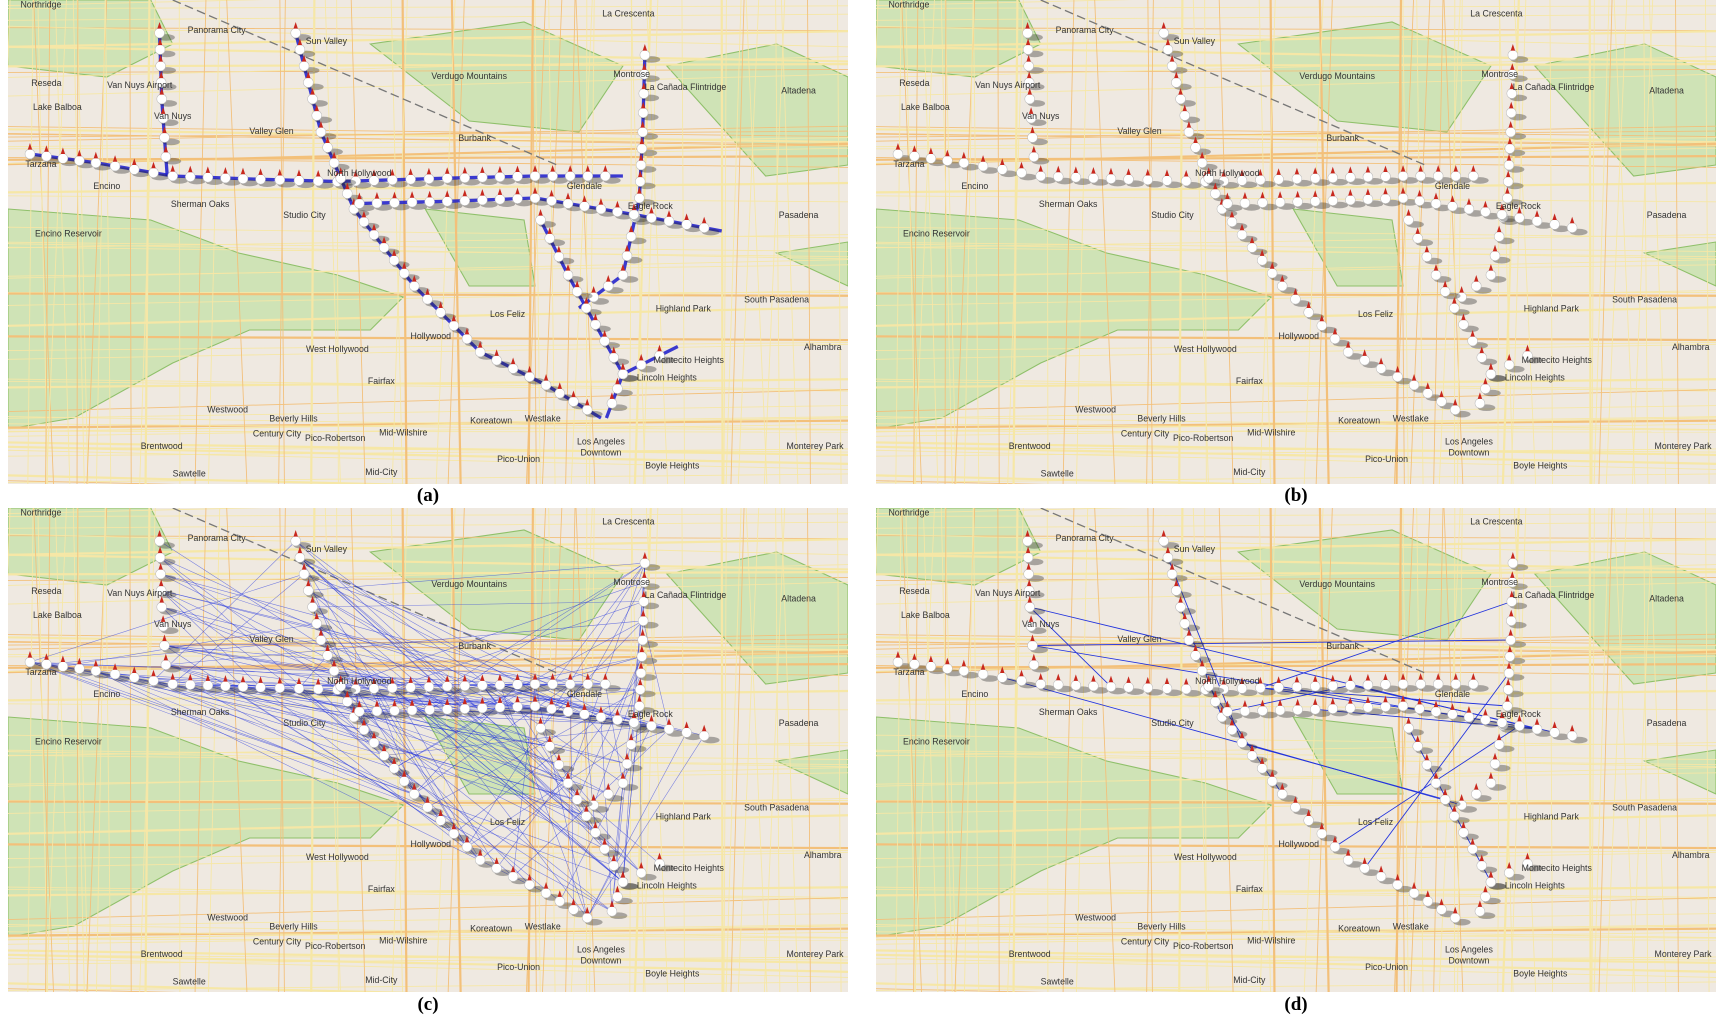 The width and height of the screenshot is (1723, 1022). I want to click on place-name: Sherman Oaks, so click(1068, 204).